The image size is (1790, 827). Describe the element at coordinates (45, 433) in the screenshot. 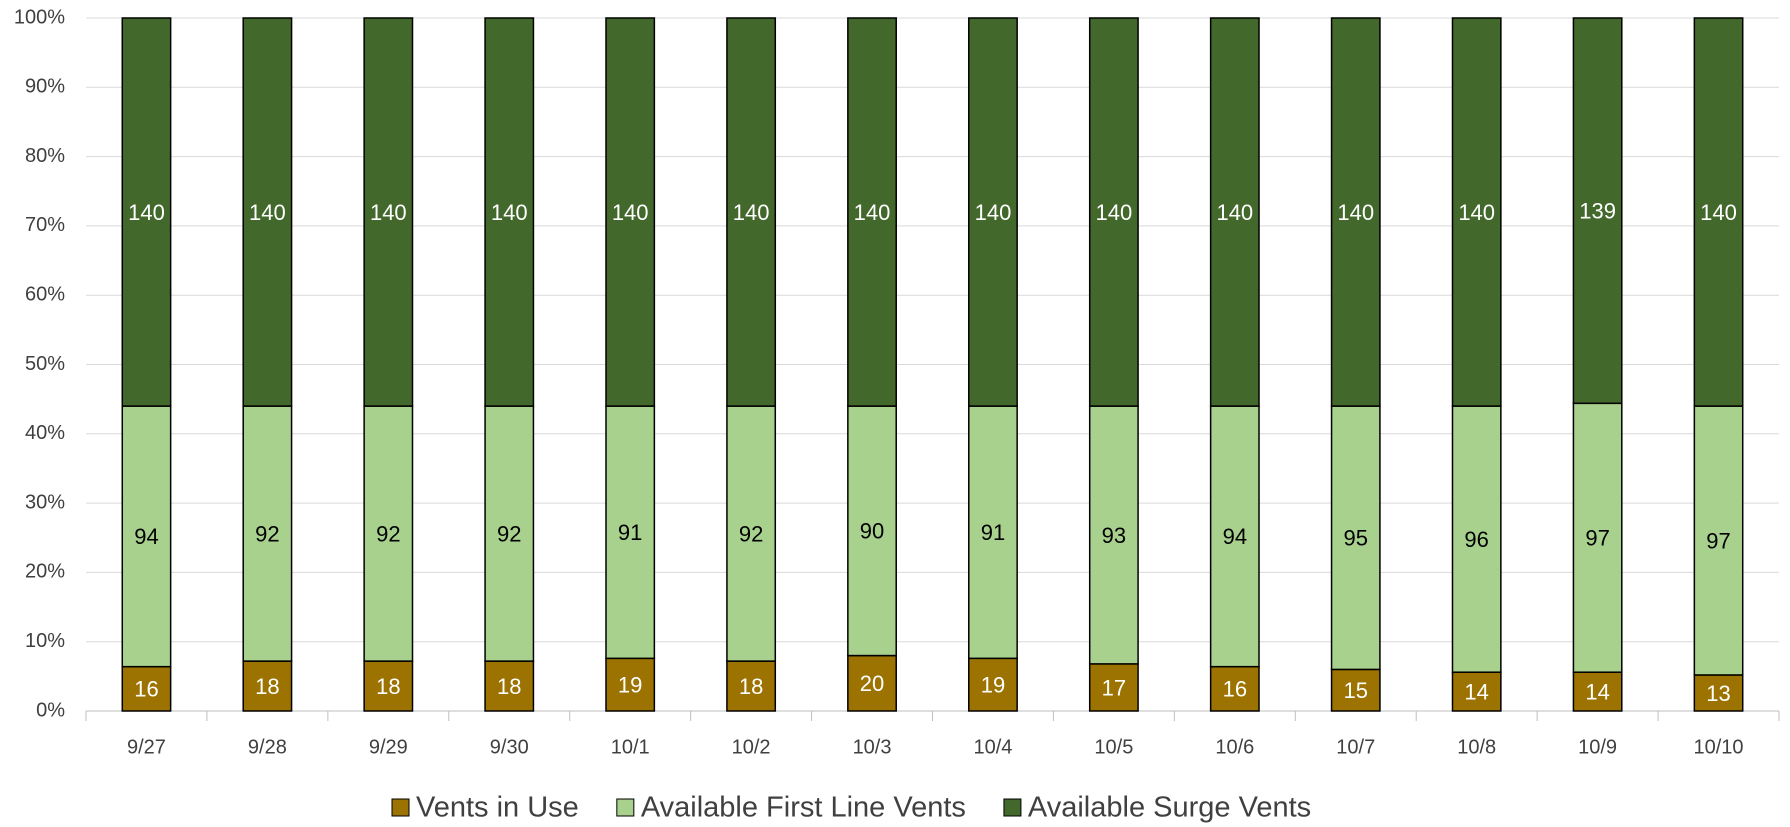

I see `y-tick-label: 40%` at that location.